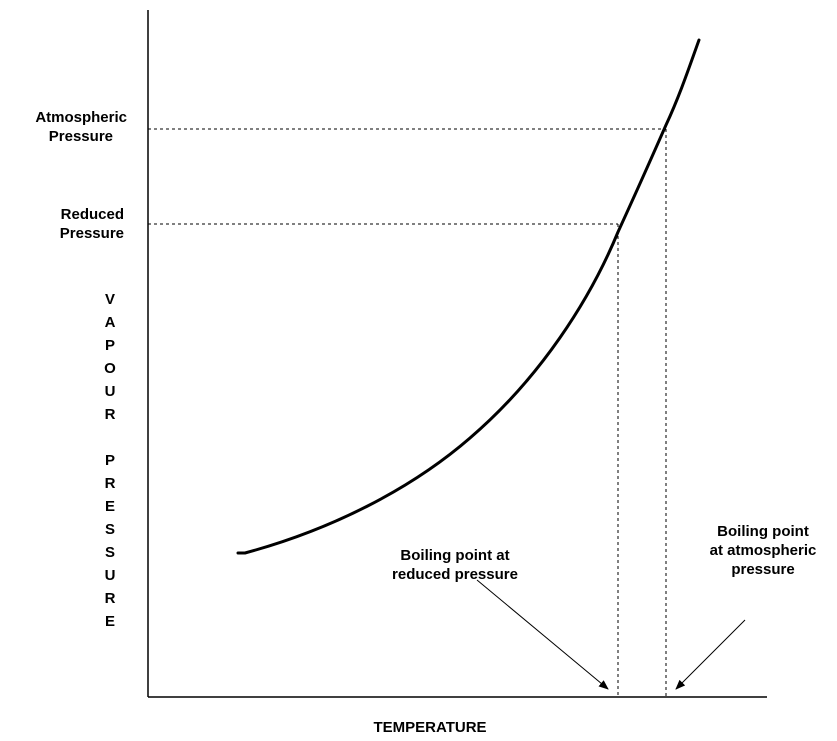 This screenshot has height=741, width=837. Describe the element at coordinates (430, 727) in the screenshot. I see `x-axis-label: TEMPERATURE` at that location.